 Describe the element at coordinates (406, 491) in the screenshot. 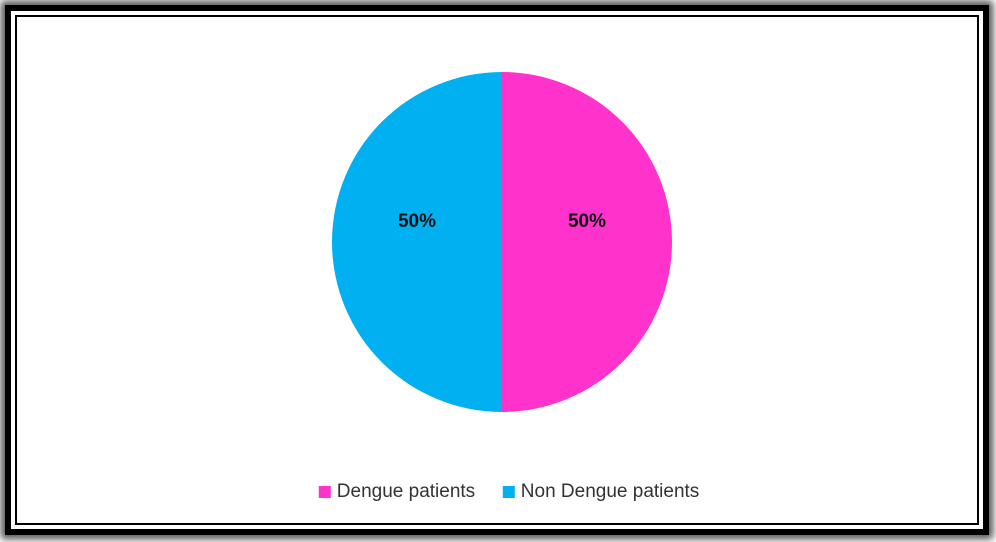

I see `legend-label: Dengue patients` at that location.